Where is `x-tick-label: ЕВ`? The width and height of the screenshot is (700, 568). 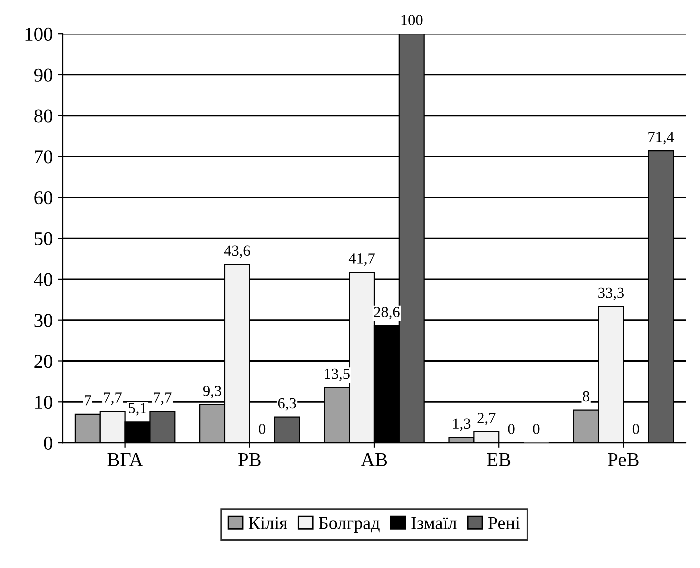 x-tick-label: ЕВ is located at coordinates (499, 460).